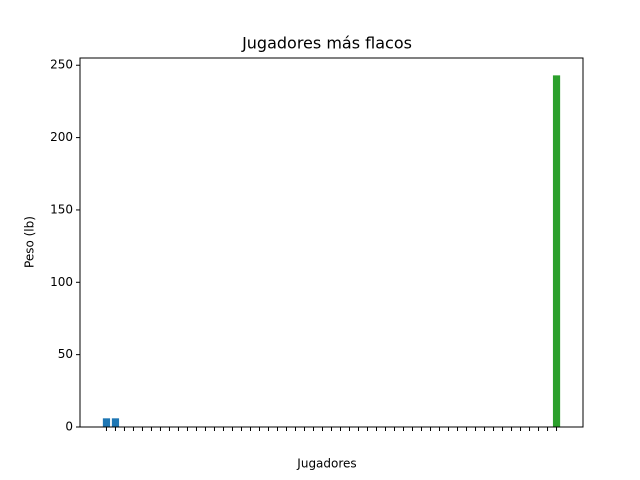 This screenshot has width=640, height=480. I want to click on y-tick-label: 50, so click(65, 354).